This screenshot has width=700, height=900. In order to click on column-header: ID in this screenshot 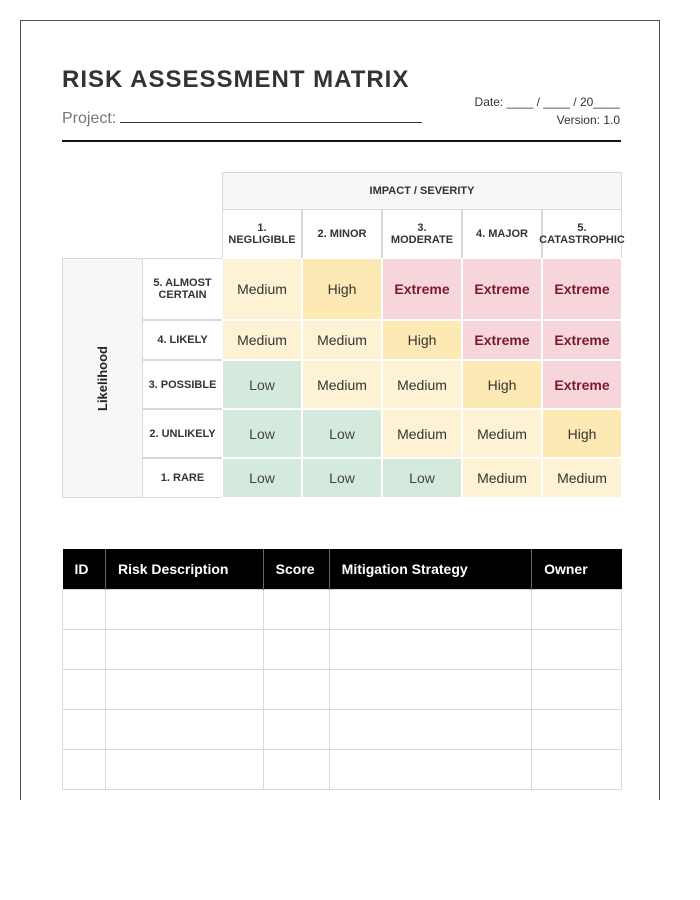, I will do `click(84, 569)`.